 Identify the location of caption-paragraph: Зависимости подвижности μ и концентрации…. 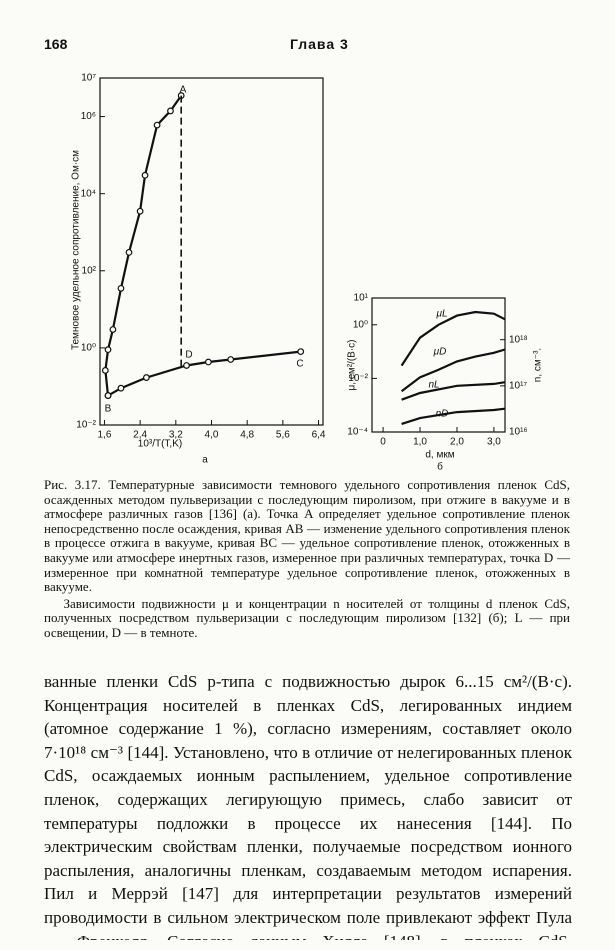
(307, 617).